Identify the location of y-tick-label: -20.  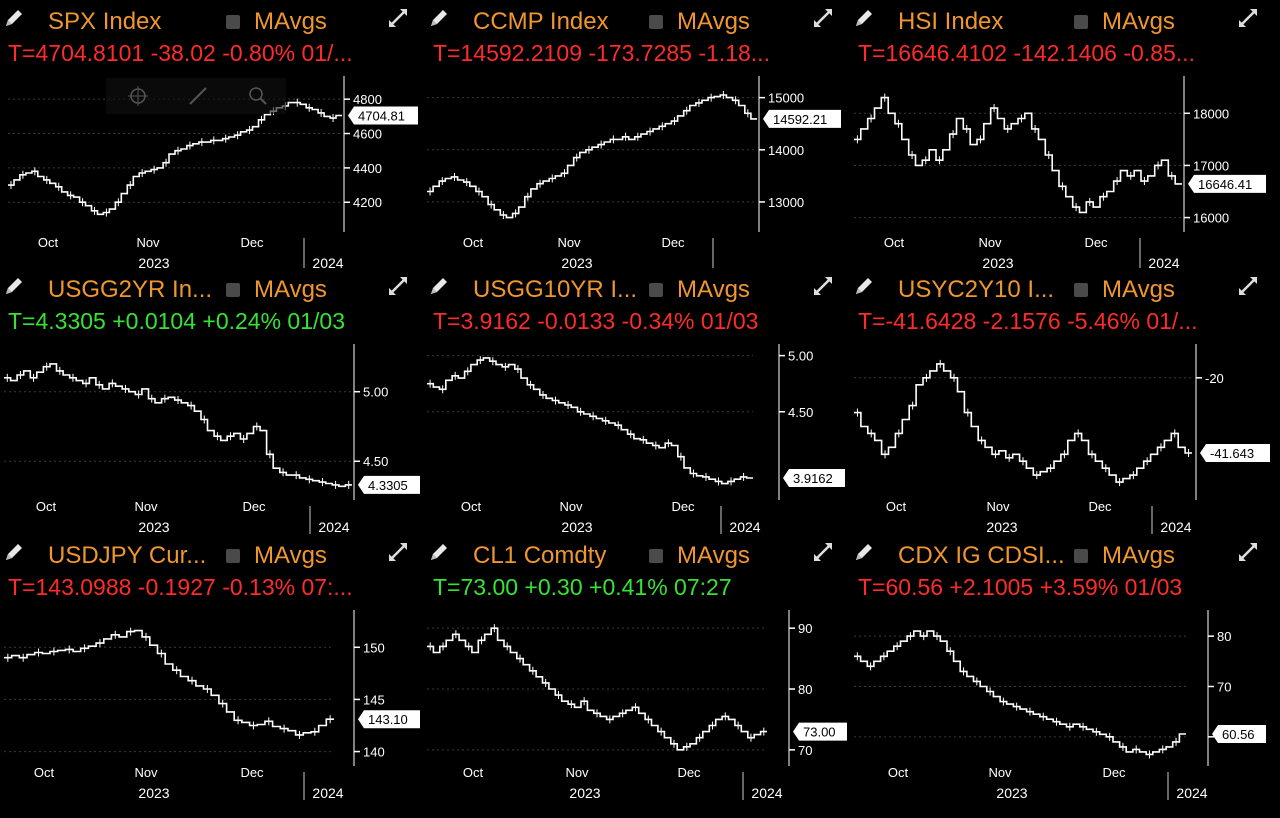
(1214, 378).